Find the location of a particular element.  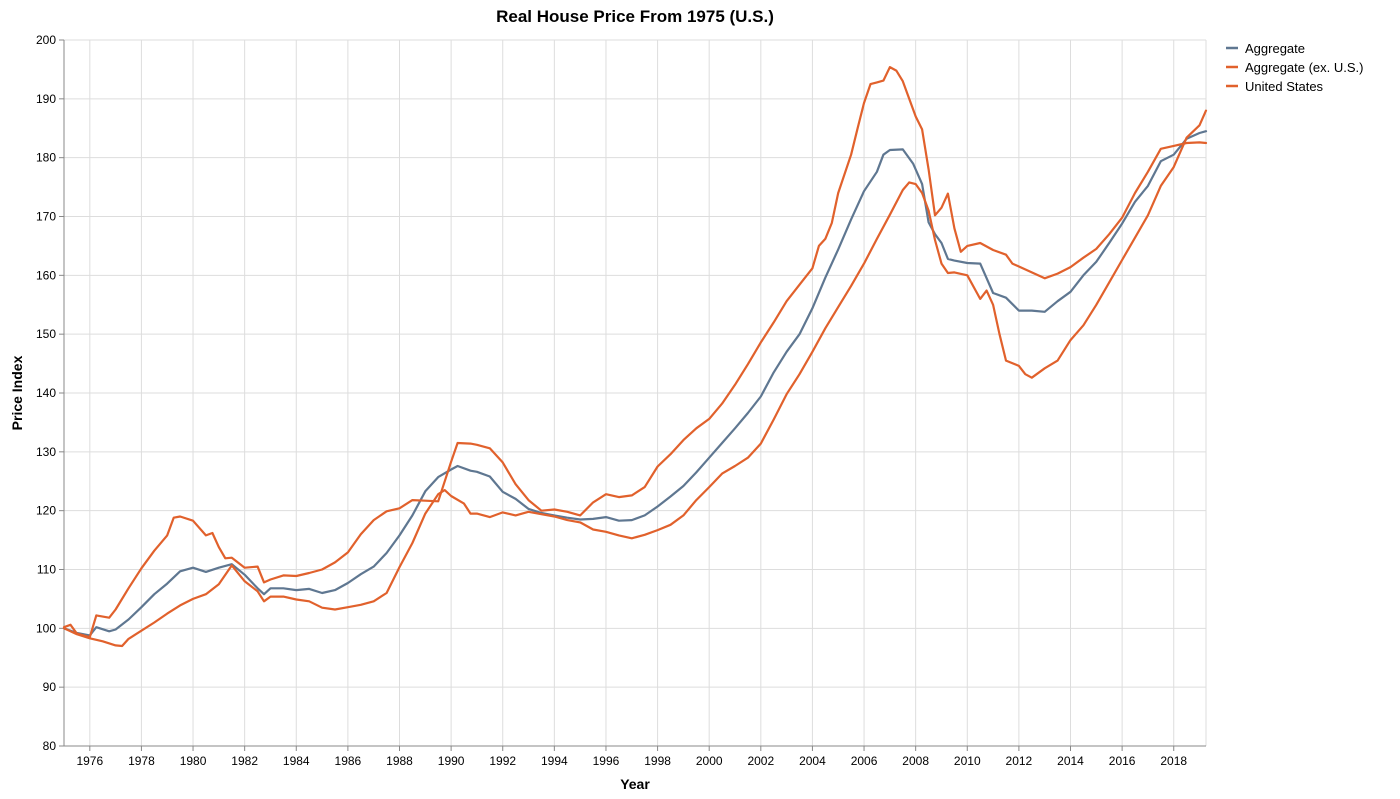

y-tick-label: 190 is located at coordinates (46, 99).